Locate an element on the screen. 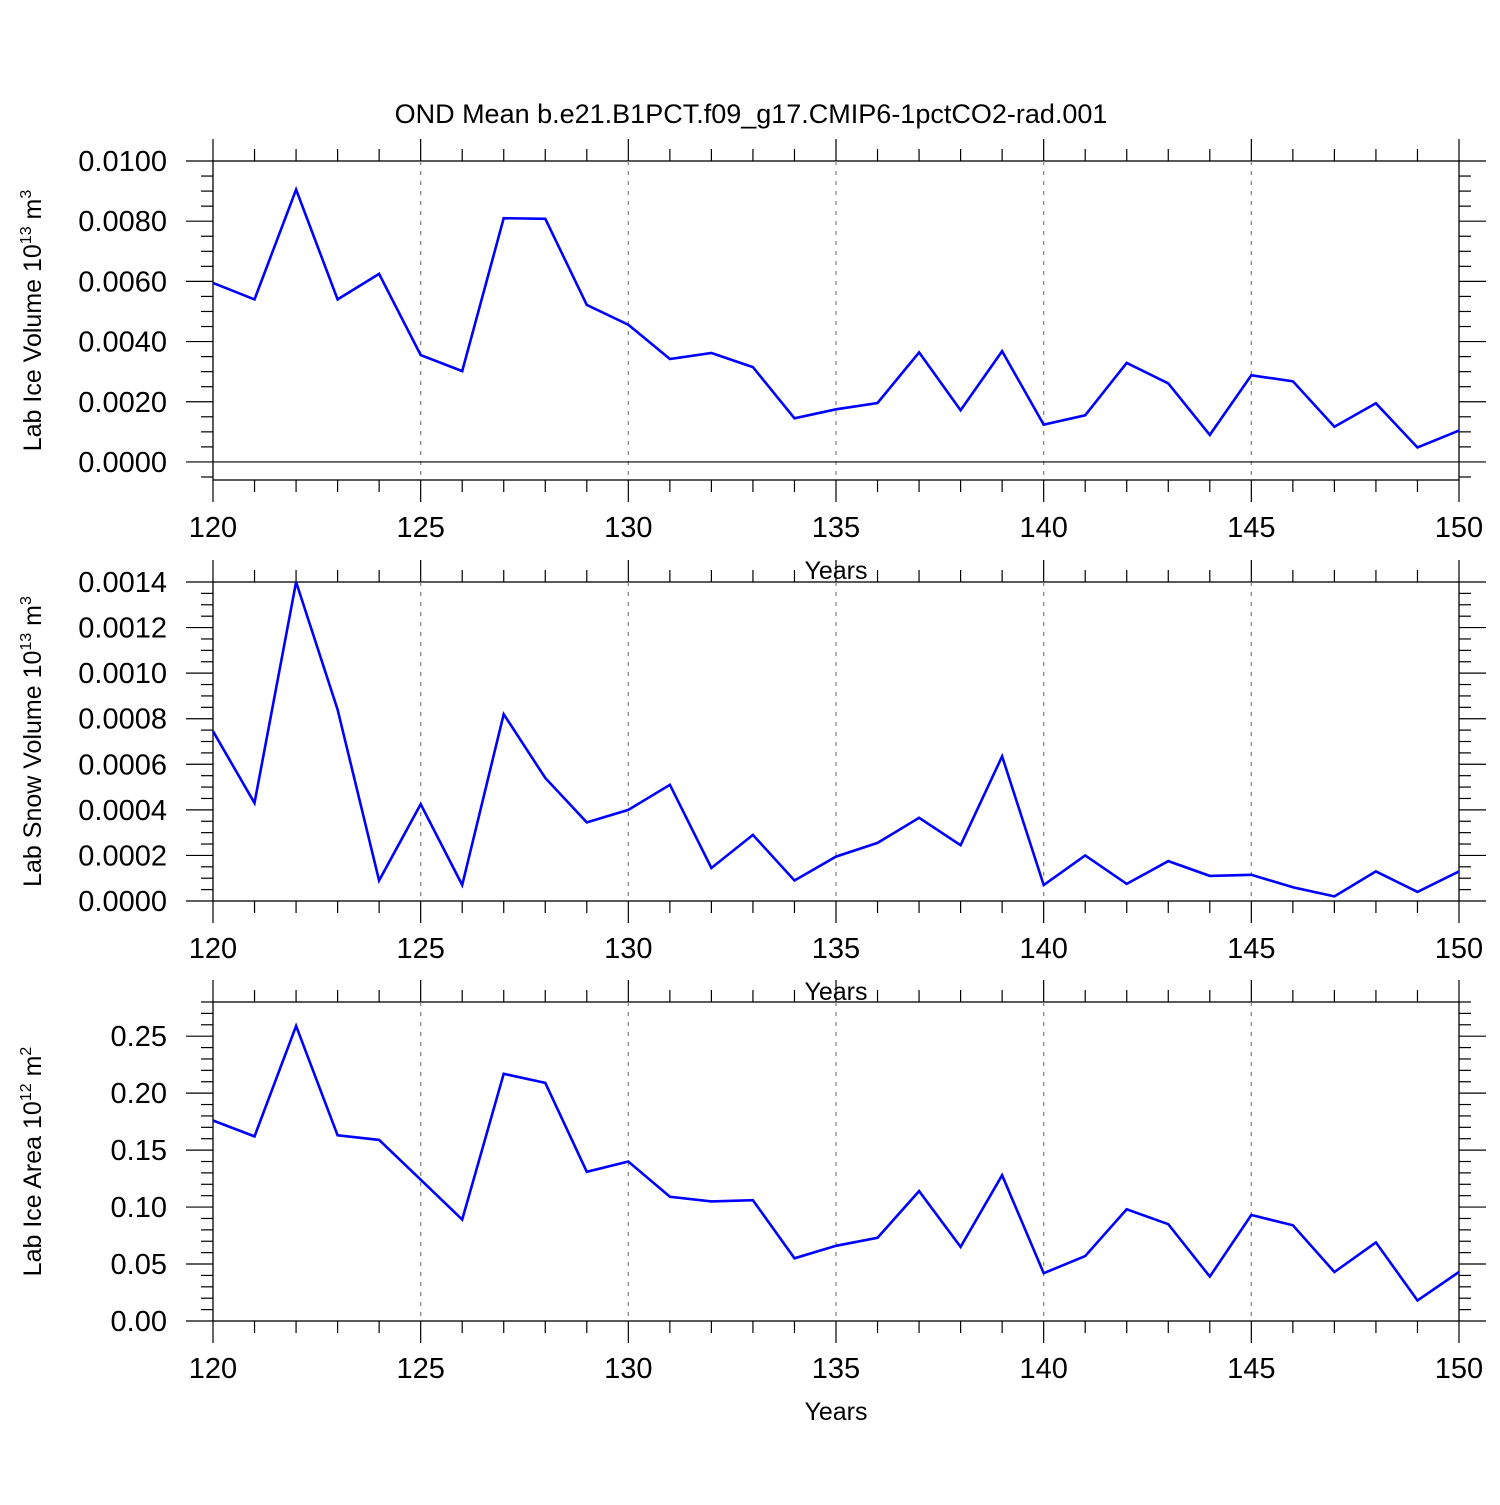 Image resolution: width=1500 pixels, height=1505 pixels. y-tick-label: 0.00 is located at coordinates (139, 1322).